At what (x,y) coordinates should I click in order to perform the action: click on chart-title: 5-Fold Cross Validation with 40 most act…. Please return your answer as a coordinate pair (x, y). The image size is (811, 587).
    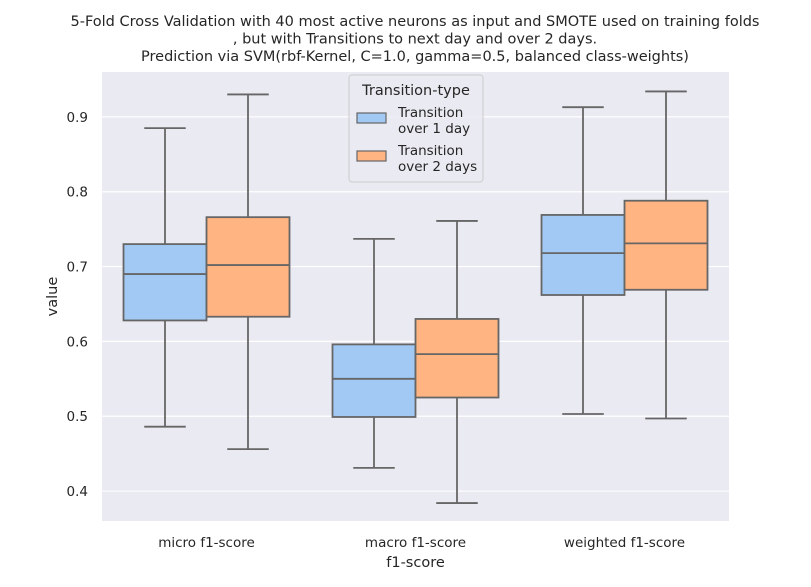
    Looking at the image, I should click on (415, 39).